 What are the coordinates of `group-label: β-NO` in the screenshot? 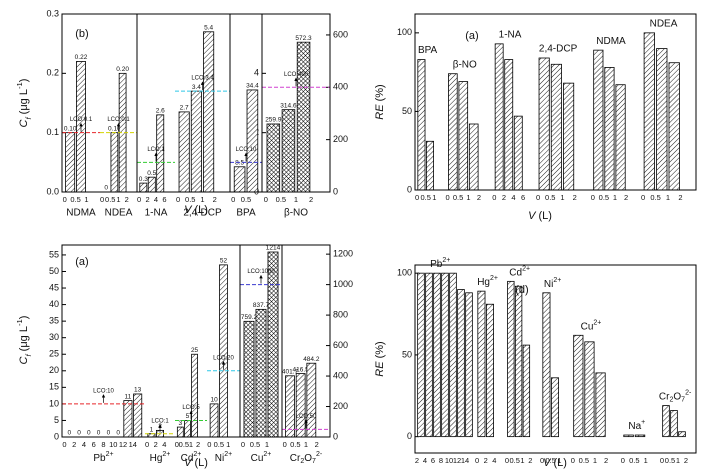 It's located at (296, 213).